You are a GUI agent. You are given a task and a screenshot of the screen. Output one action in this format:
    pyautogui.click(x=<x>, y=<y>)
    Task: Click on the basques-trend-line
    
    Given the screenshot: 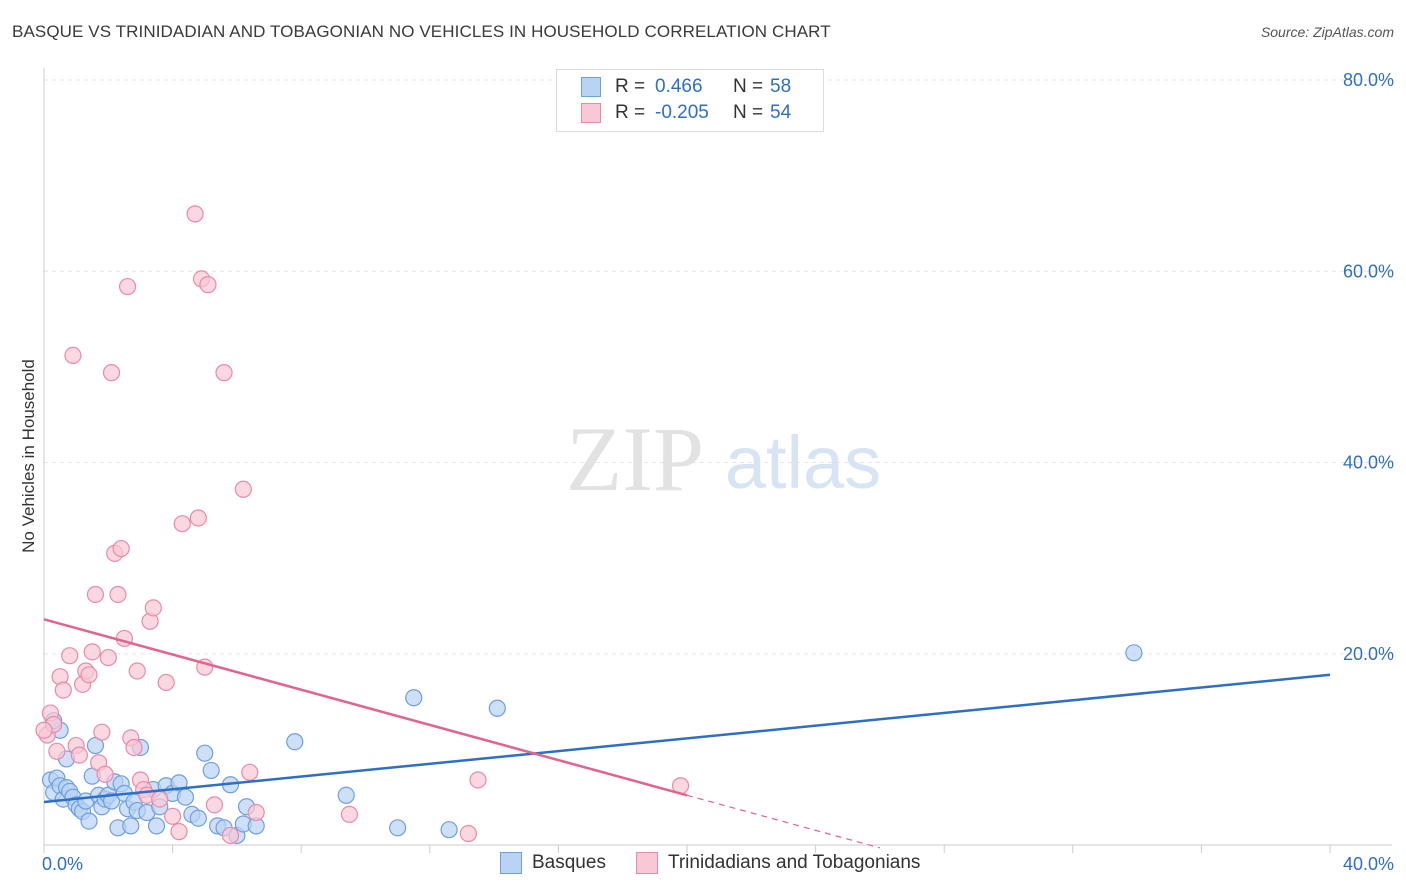 What is the action you would take?
    pyautogui.click(x=687, y=738)
    